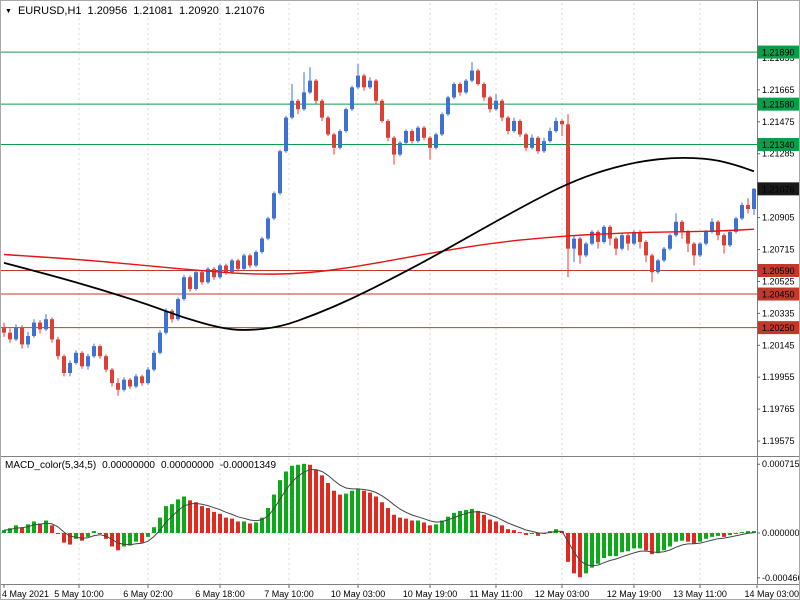 Image resolution: width=800 pixels, height=600 pixels. What do you see at coordinates (778, 441) in the screenshot?
I see `svg-text: 1.19575` at bounding box center [778, 441].